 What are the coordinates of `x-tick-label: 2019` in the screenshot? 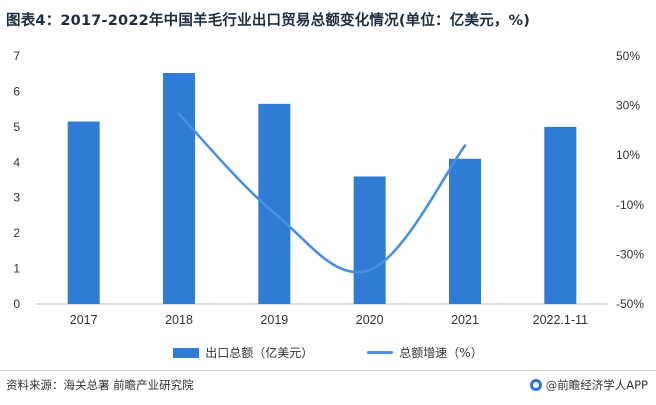 It's located at (274, 320).